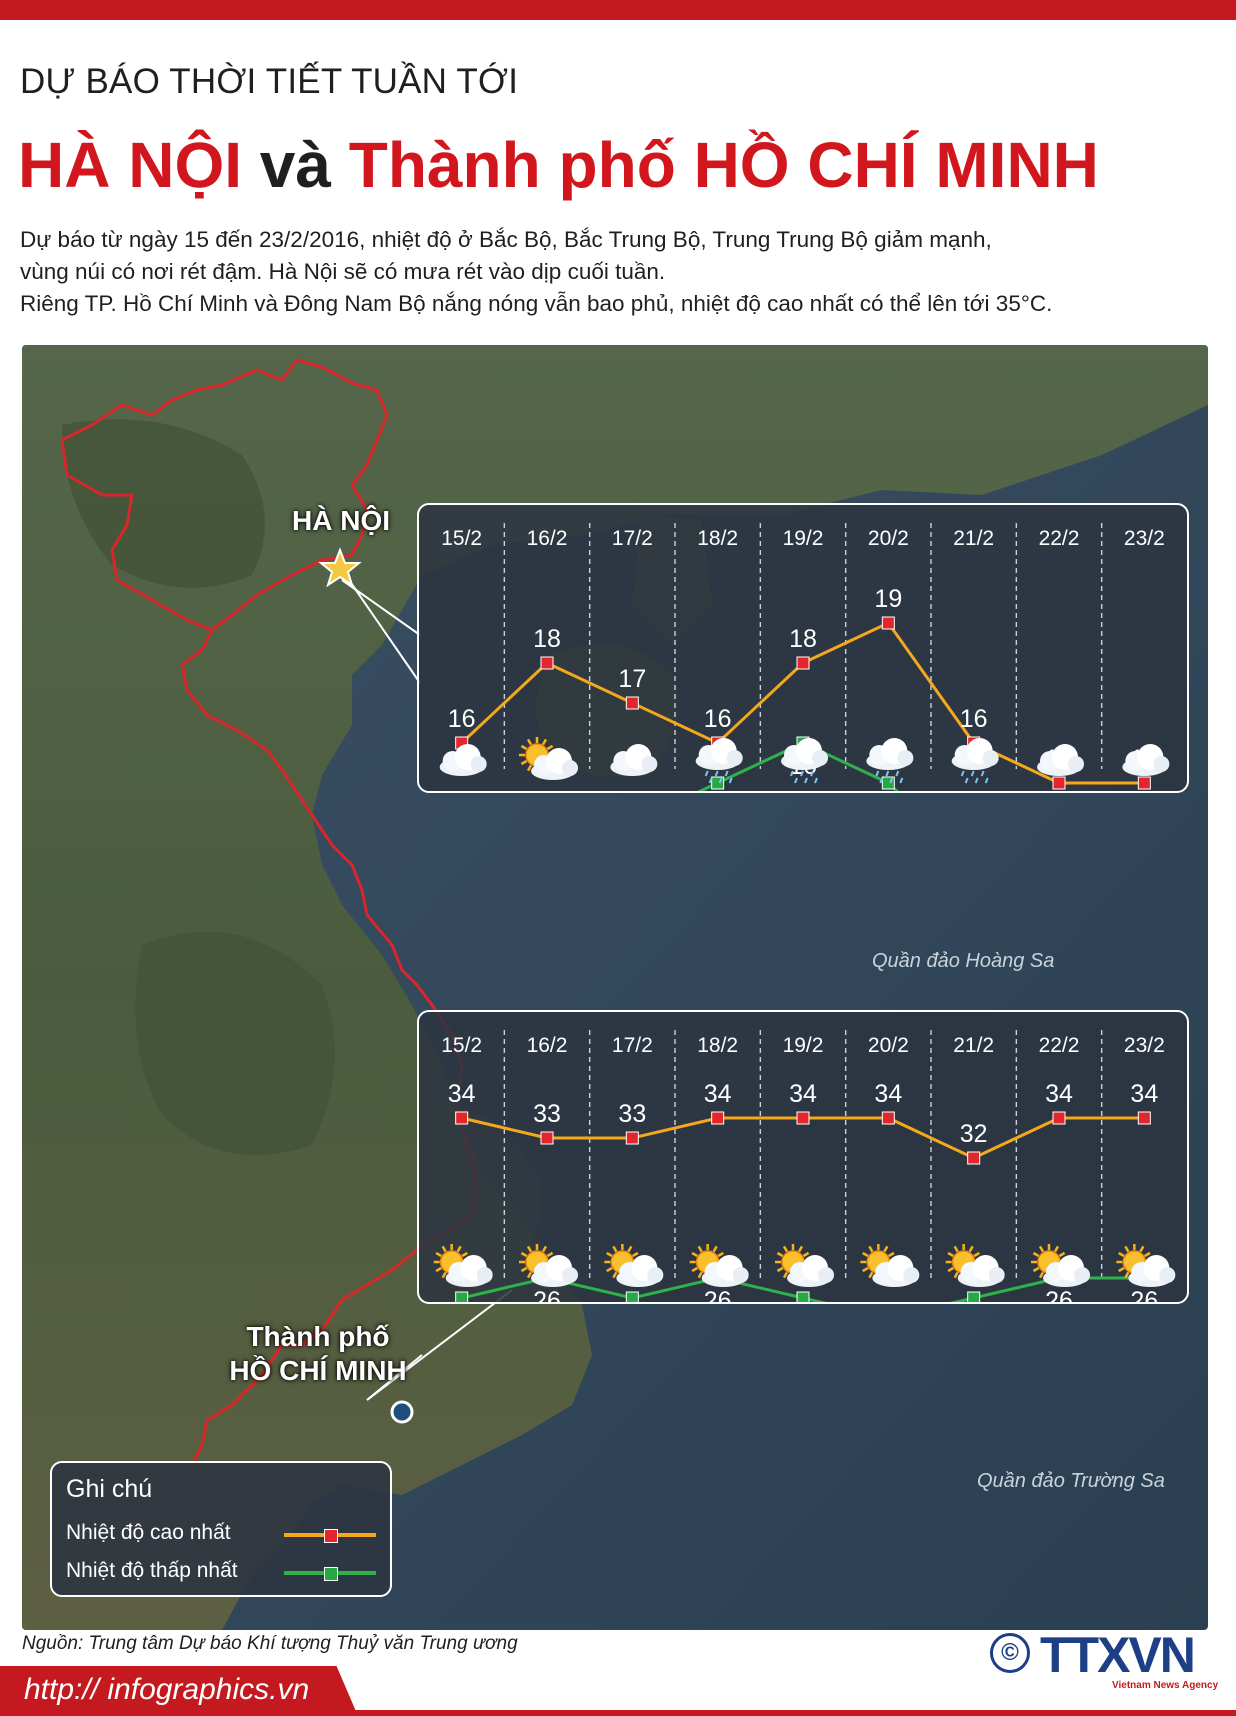 Image resolution: width=1236 pixels, height=1716 pixels. Describe the element at coordinates (269, 81) in the screenshot. I see `kicker-title: DỰ BÁO THỜI TIẾT TUẦN TỚI` at that location.